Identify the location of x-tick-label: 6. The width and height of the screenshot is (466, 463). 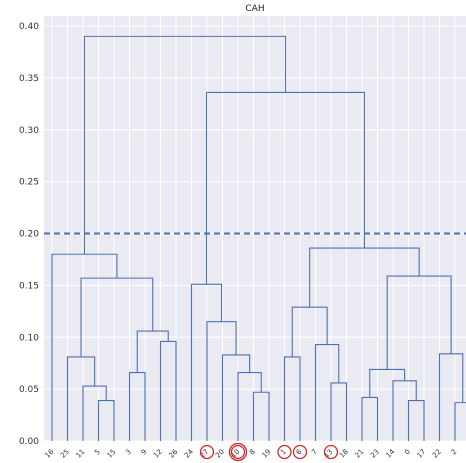
(299, 451).